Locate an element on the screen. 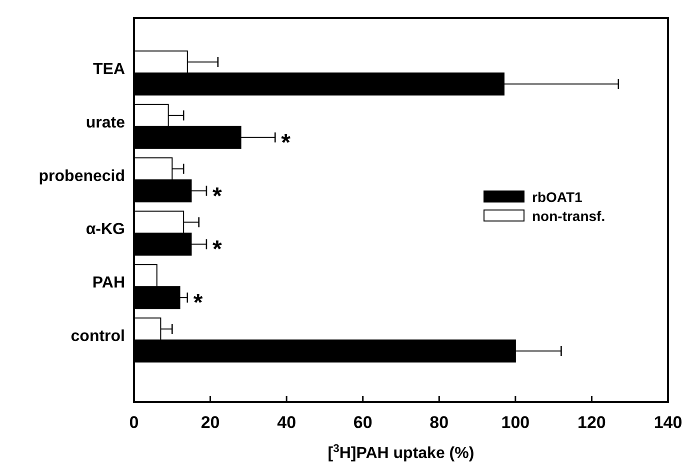 Image resolution: width=684 pixels, height=464 pixels. x-tick-label: 0 is located at coordinates (134, 422).